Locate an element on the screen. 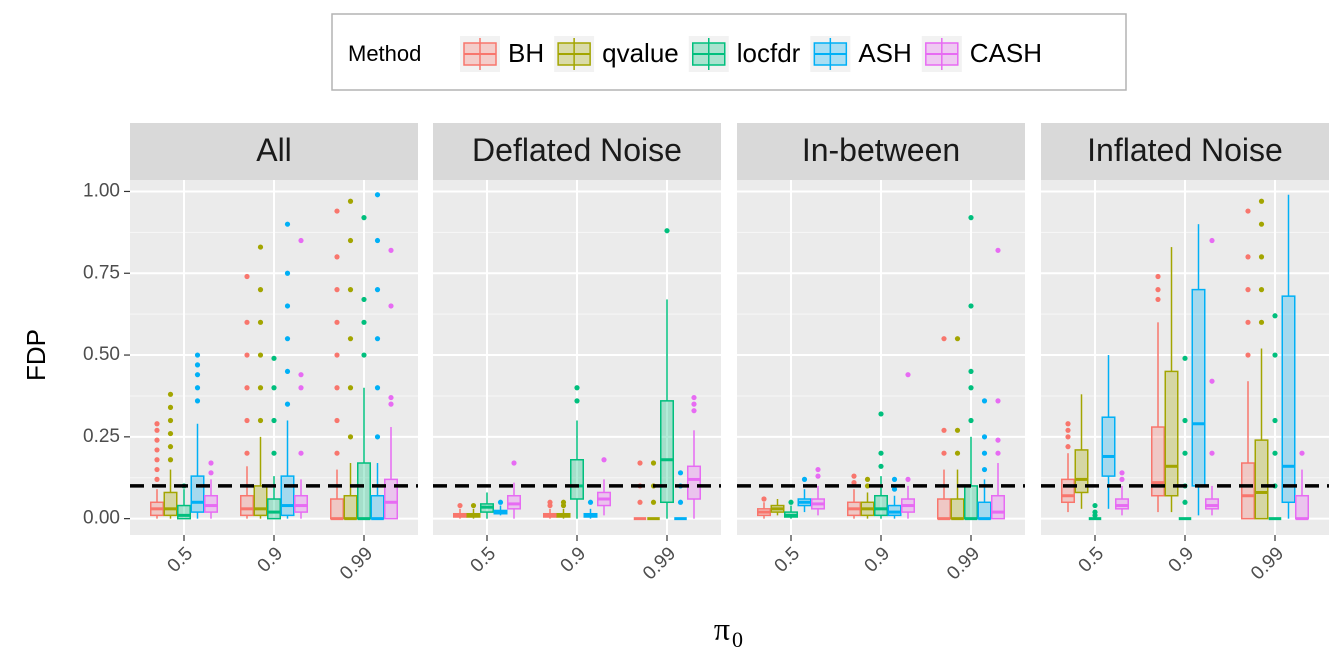 This screenshot has height=672, width=1344. y-axis-title: FDP is located at coordinates (36, 355).